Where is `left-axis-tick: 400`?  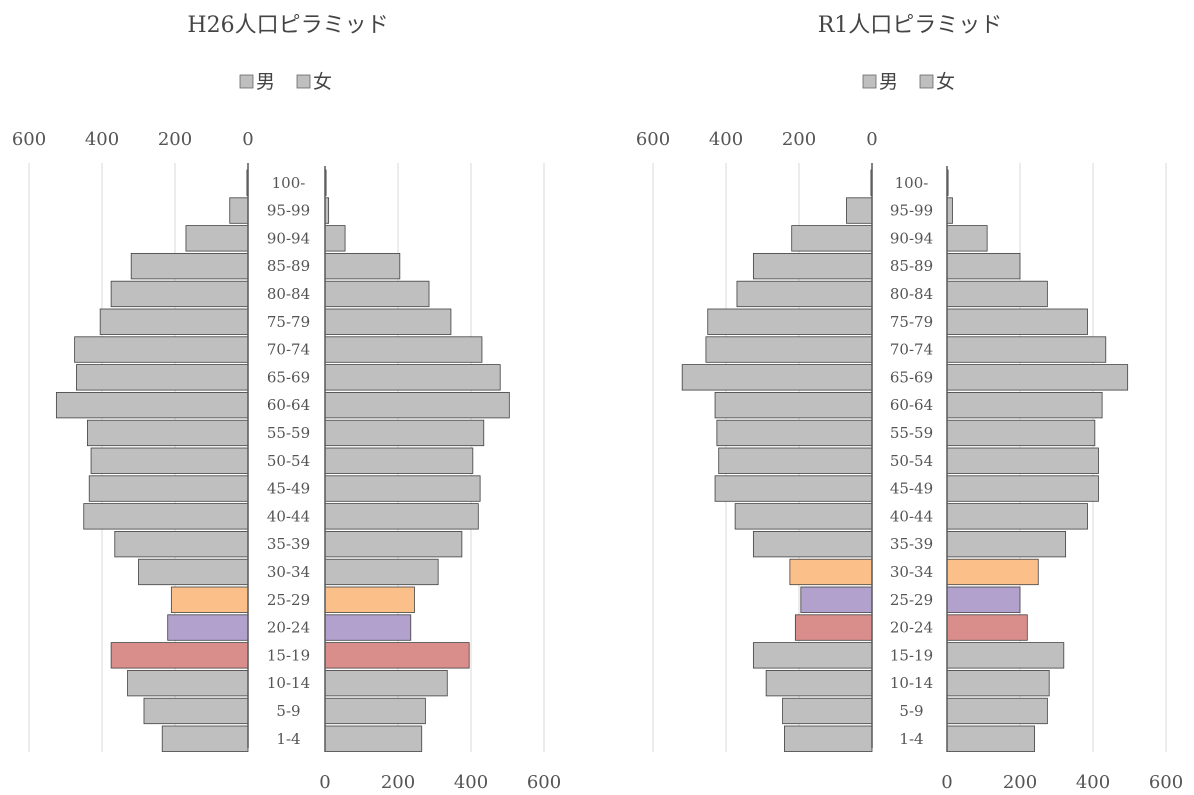
left-axis-tick: 400 is located at coordinates (102, 139).